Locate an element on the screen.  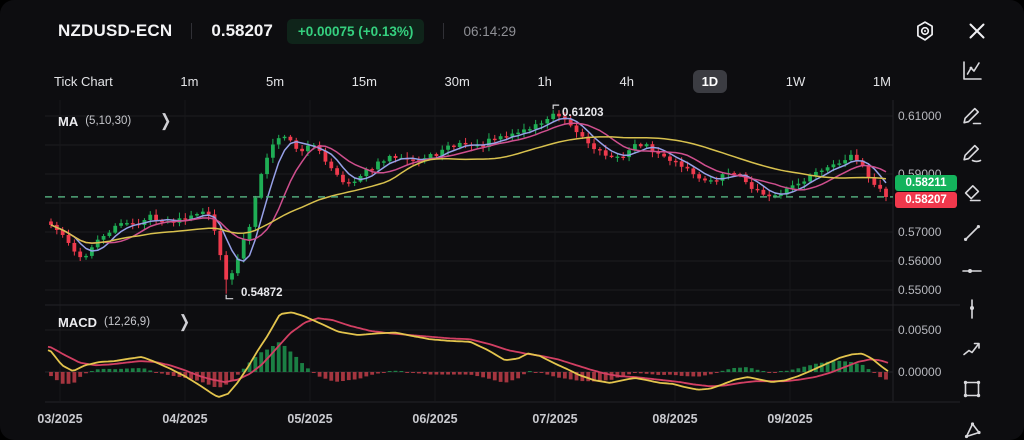
timeframe-1d: 1D is located at coordinates (710, 81).